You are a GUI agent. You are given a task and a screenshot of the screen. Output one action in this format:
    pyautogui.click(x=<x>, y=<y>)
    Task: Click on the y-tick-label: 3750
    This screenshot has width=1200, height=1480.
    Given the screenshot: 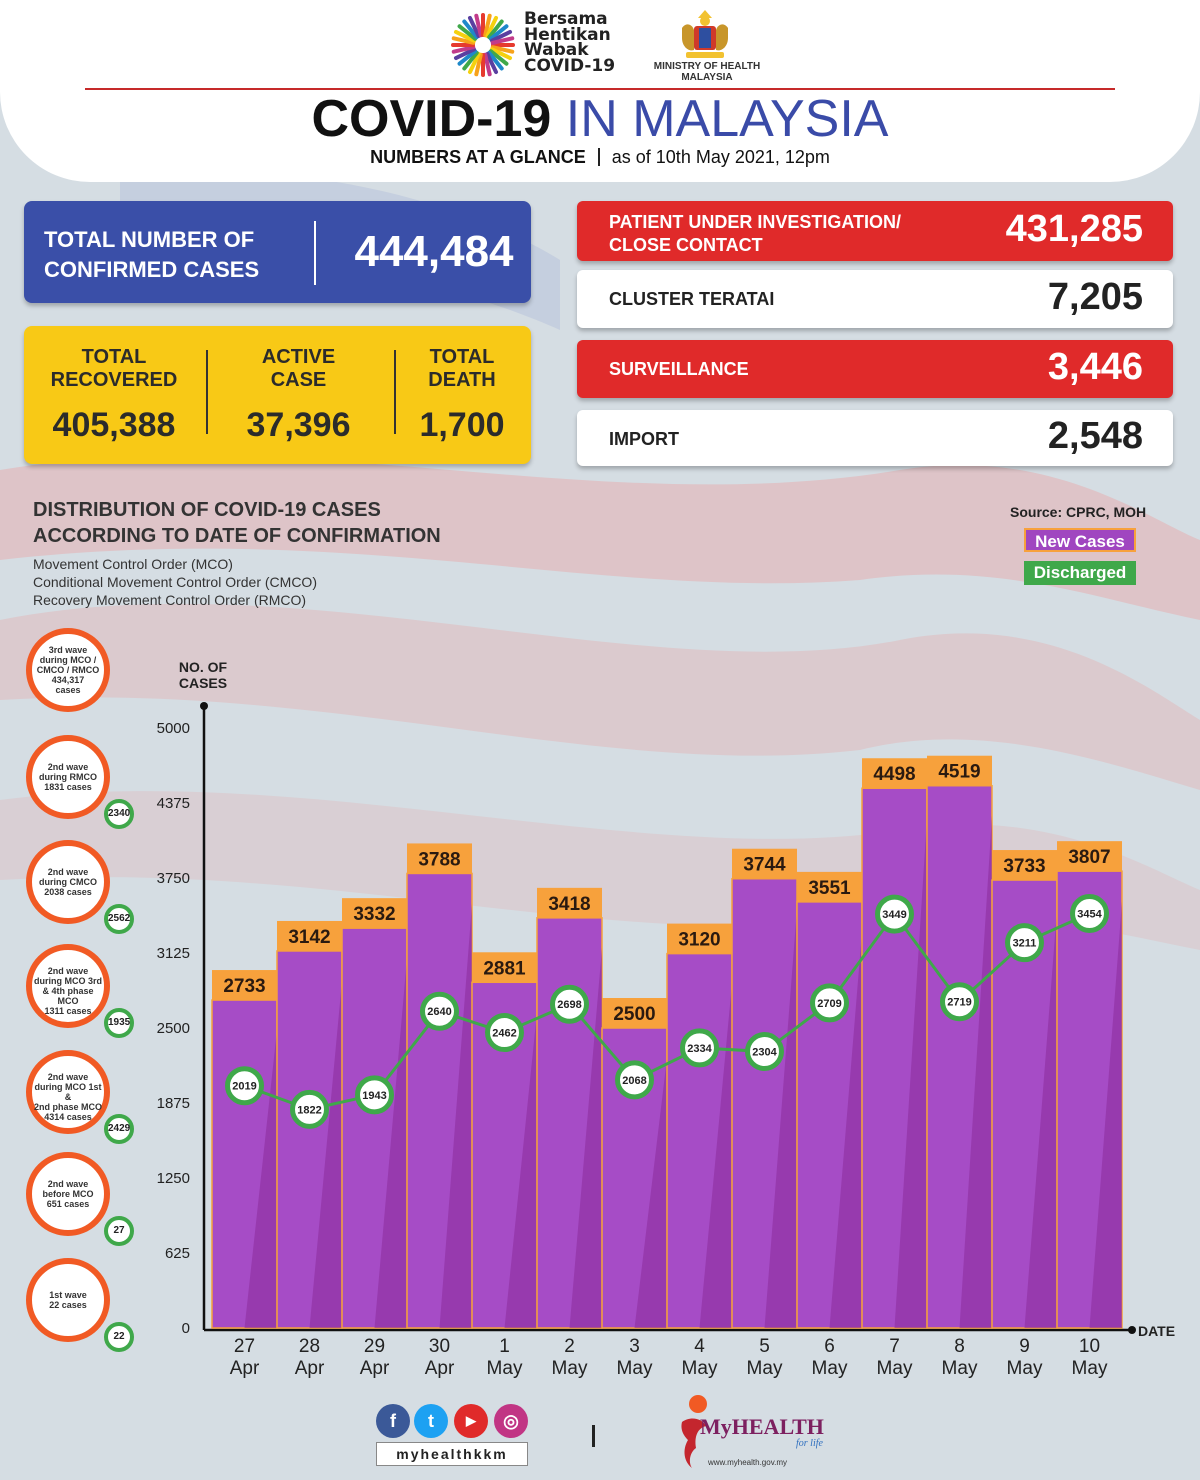 What is the action you would take?
    pyautogui.click(x=173, y=878)
    